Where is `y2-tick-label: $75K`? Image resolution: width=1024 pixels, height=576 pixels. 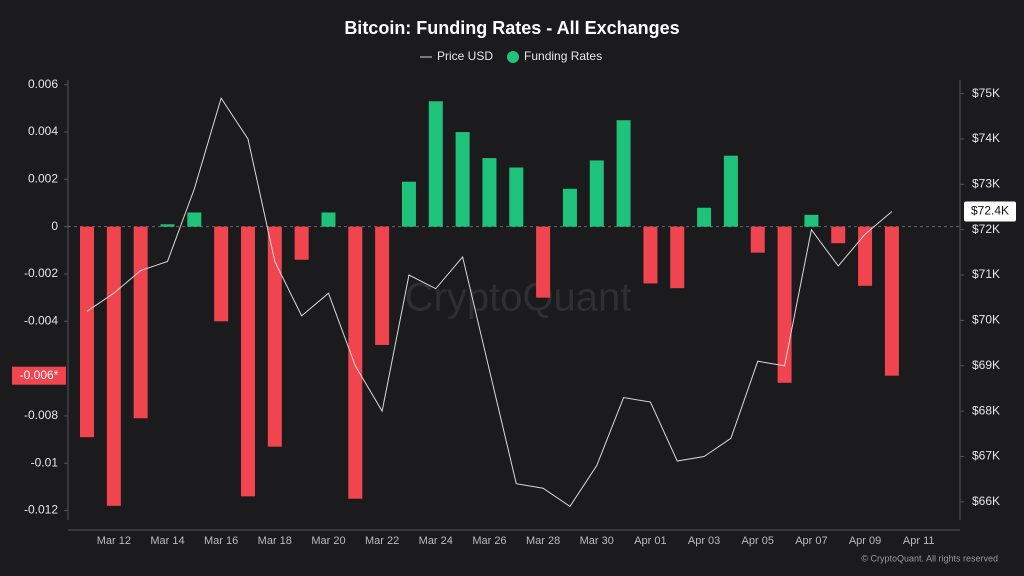 y2-tick-label: $75K is located at coordinates (986, 93).